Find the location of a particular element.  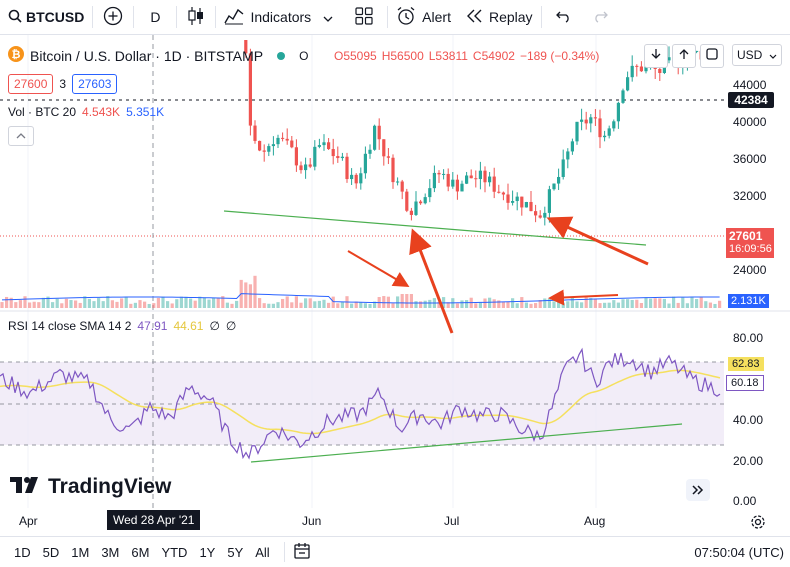

top-toolbar: BTCUSD D Indicators Alert is located at coordinates (395, 17).